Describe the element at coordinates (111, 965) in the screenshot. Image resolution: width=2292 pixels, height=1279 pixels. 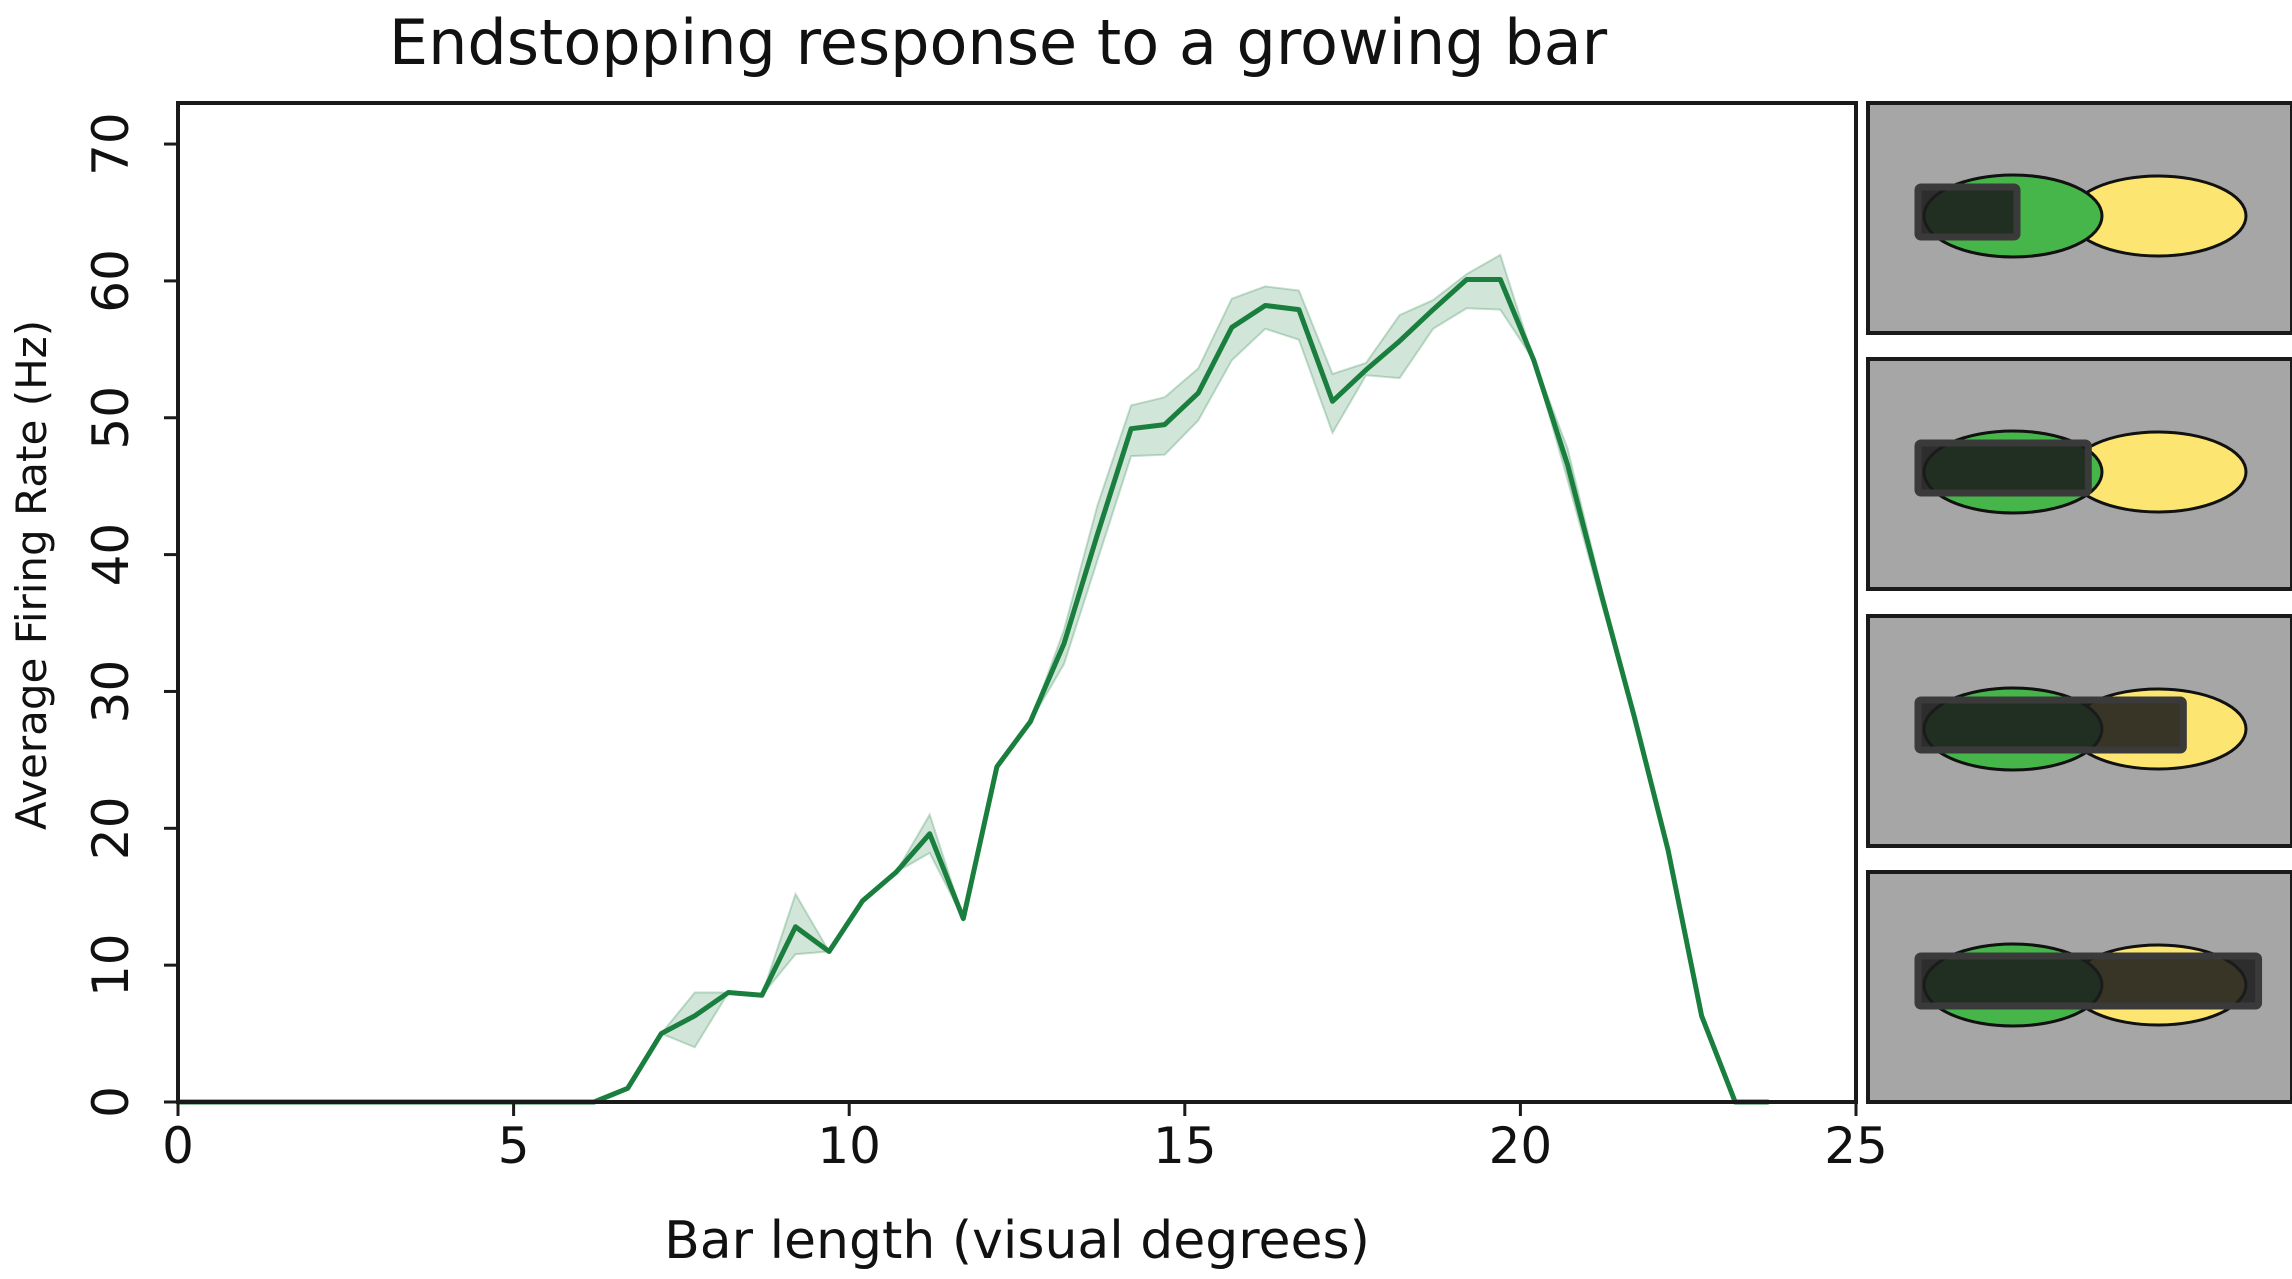
I see `y-tick-label: 10` at that location.